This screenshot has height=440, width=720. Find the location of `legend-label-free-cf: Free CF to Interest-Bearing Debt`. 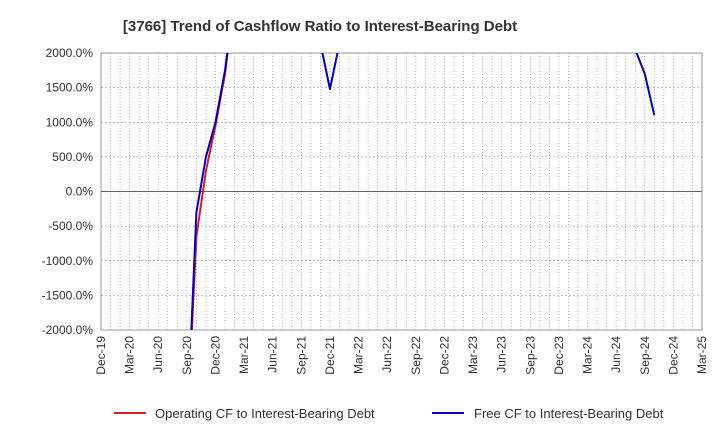

legend-label-free-cf: Free CF to Interest-Bearing Debt is located at coordinates (569, 413).